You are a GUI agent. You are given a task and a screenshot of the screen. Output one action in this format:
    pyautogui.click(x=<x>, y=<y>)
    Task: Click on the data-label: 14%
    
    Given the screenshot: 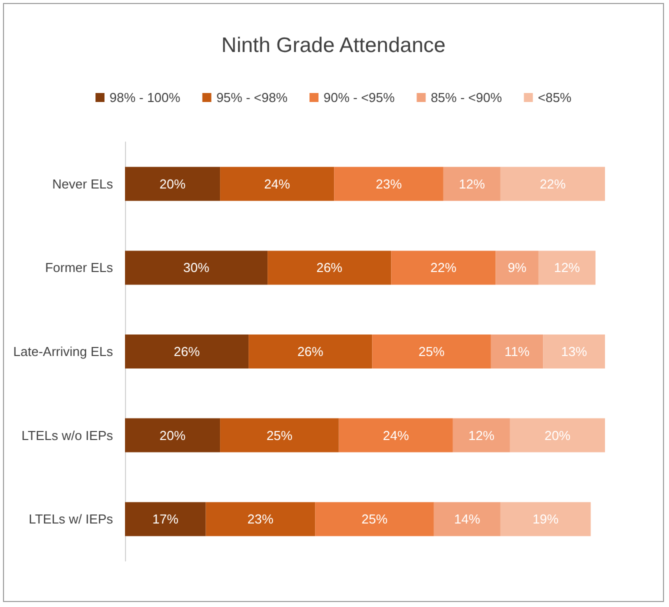 What is the action you would take?
    pyautogui.click(x=467, y=519)
    